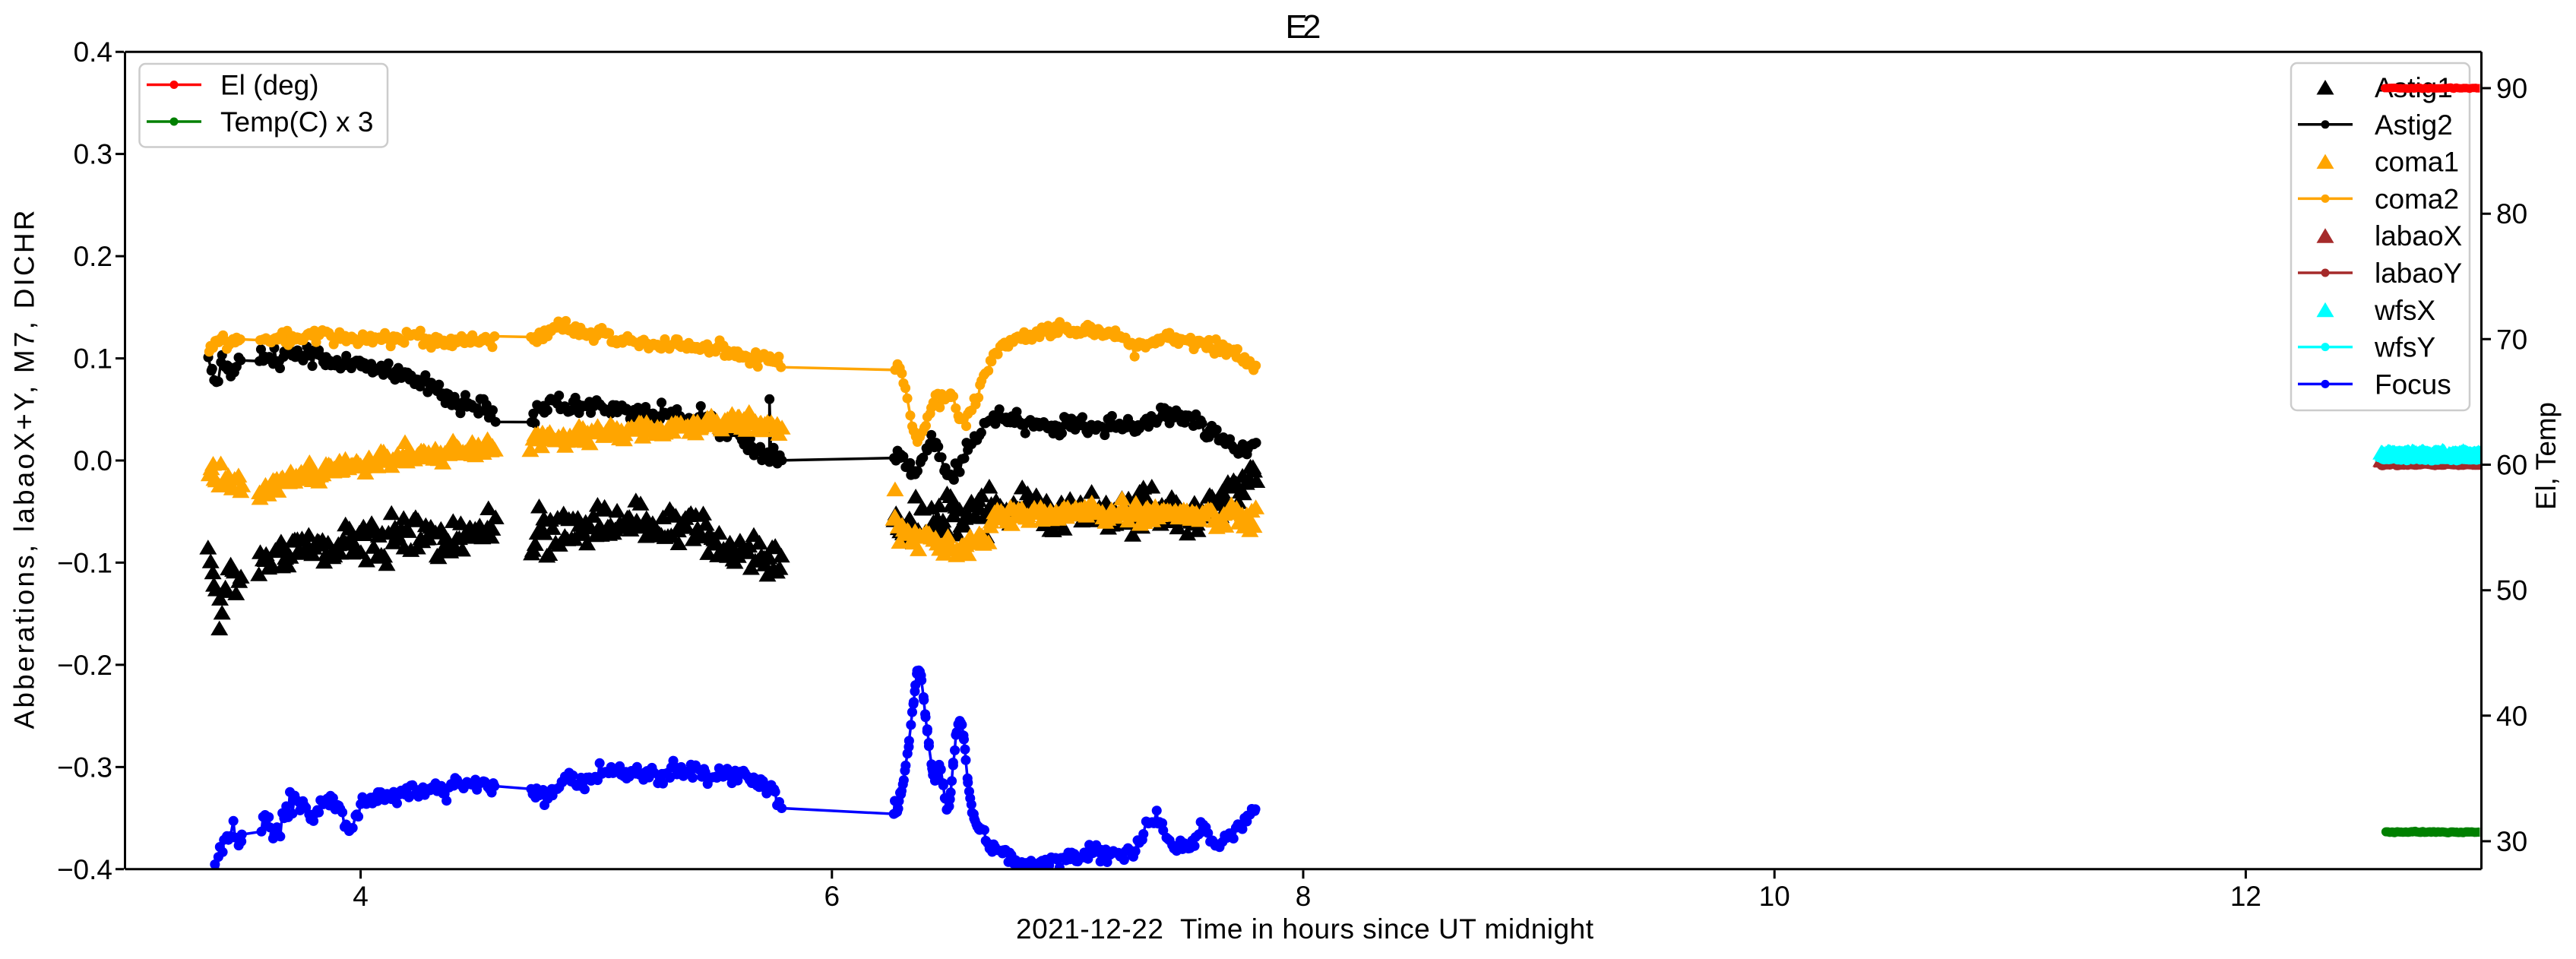  I want to click on svg-text: 6, so click(832, 896).